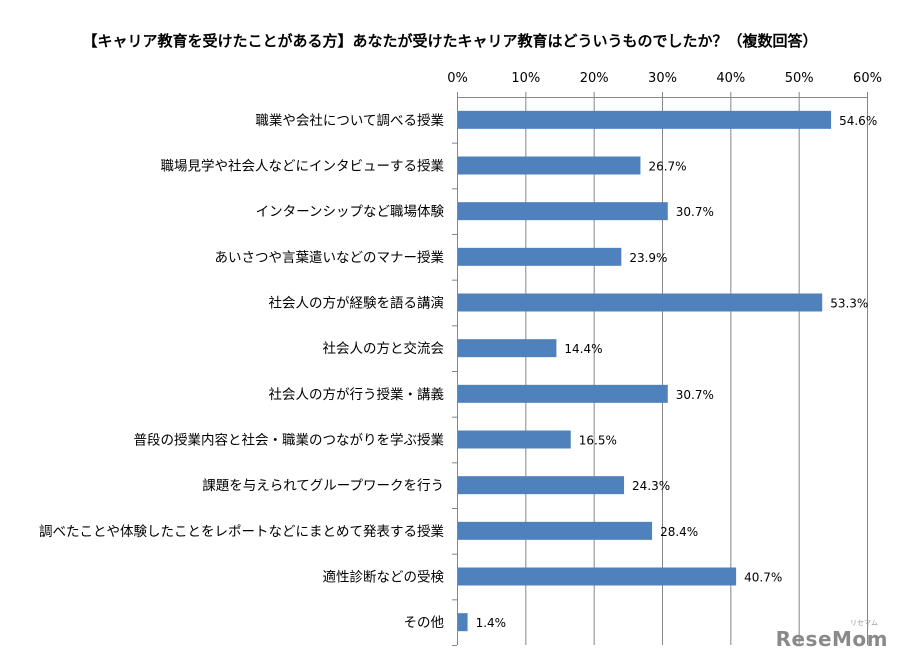  What do you see at coordinates (864, 623) in the screenshot?
I see `watermark-subtext: リセマム` at bounding box center [864, 623].